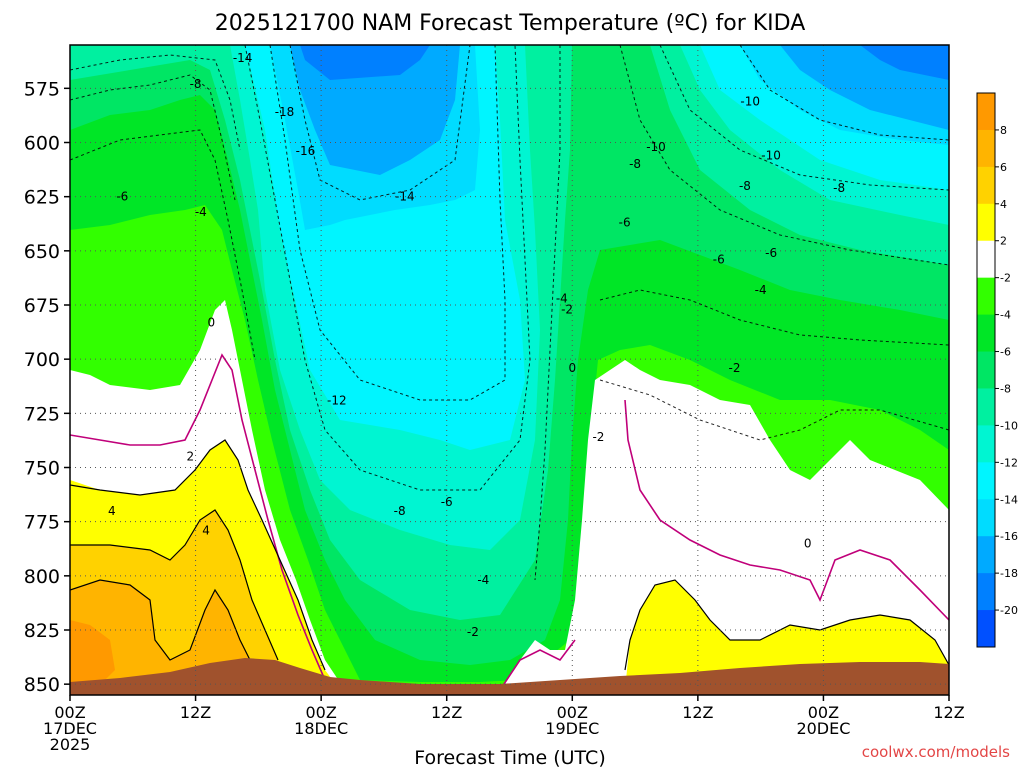 Image resolution: width=1024 pixels, height=768 pixels. I want to click on x-tick-label: 2025, so click(70, 744).